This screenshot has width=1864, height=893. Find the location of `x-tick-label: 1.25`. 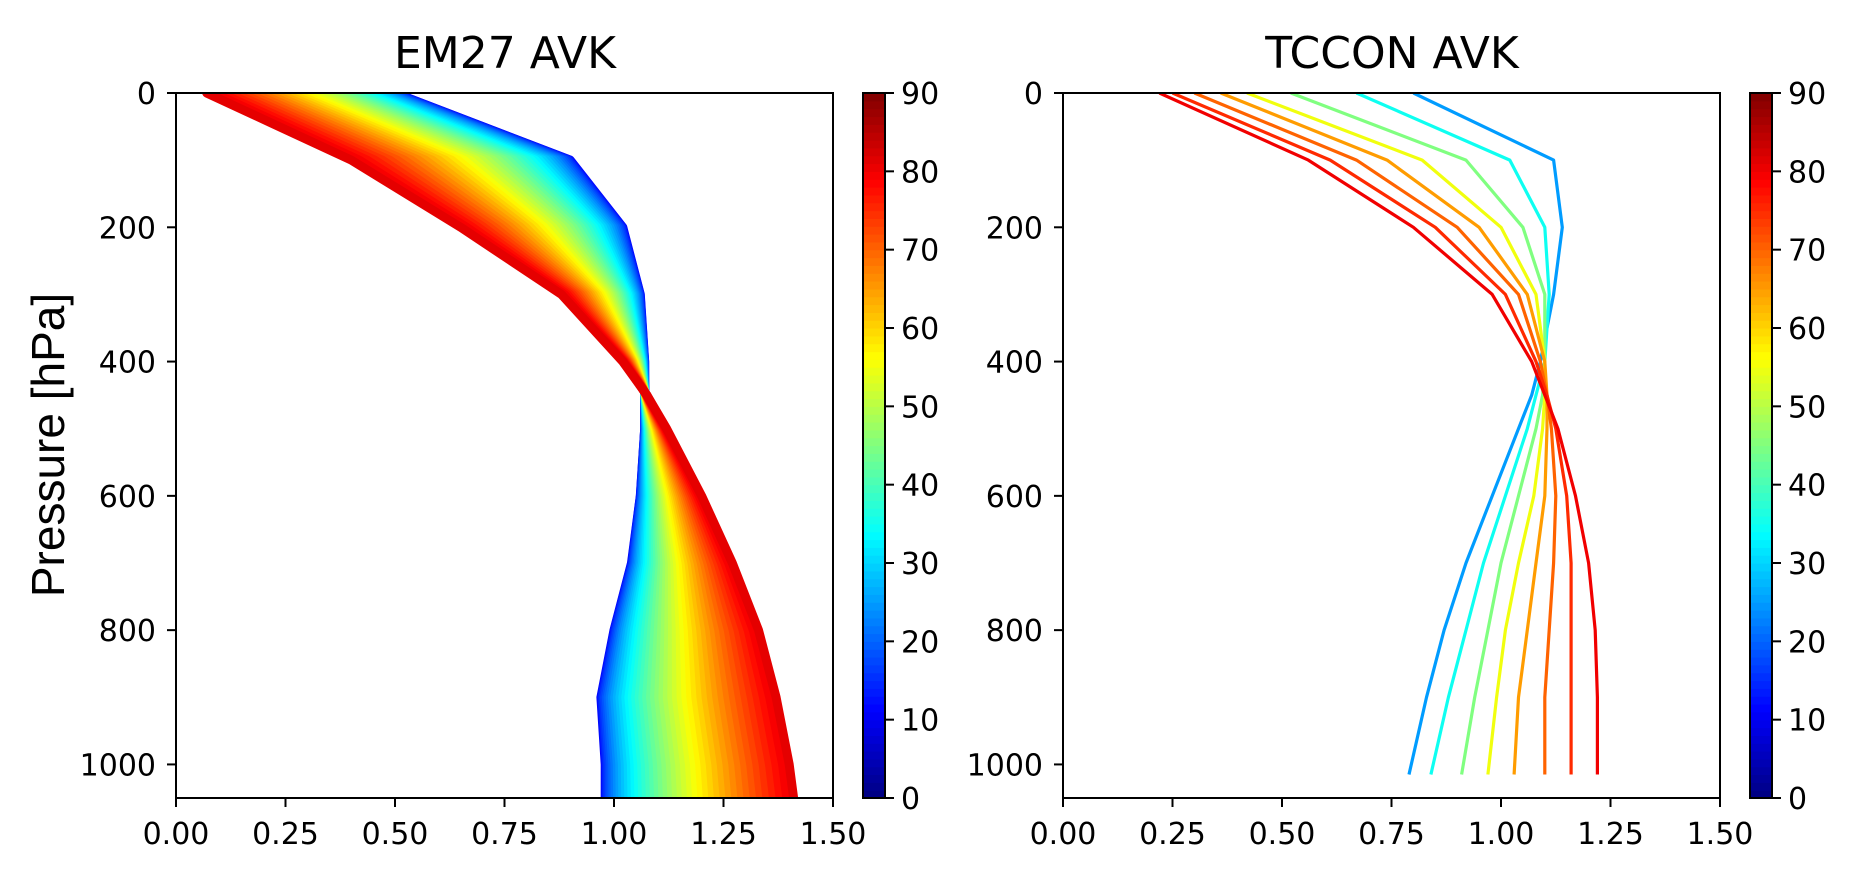

x-tick-label: 1.25 is located at coordinates (723, 834).